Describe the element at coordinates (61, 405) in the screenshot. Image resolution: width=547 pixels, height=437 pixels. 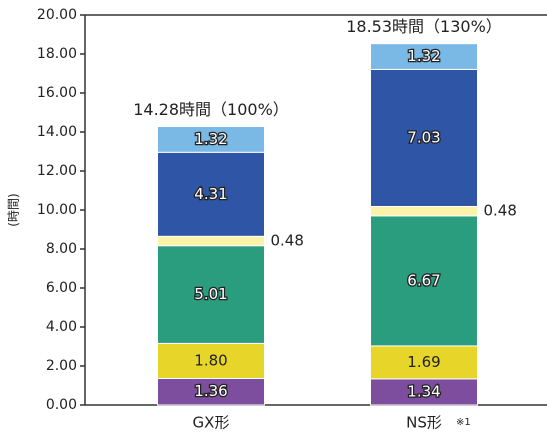
I see `y-tick-label: 0.00` at that location.